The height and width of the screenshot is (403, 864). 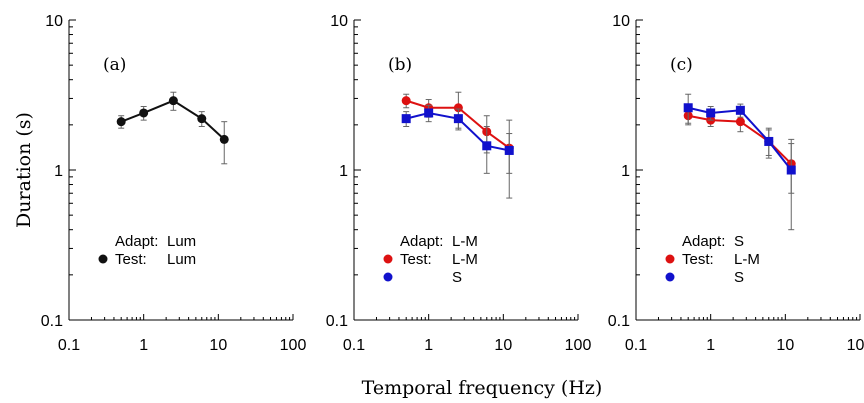 What do you see at coordinates (739, 241) in the screenshot?
I see `legend-adapt-value: S` at bounding box center [739, 241].